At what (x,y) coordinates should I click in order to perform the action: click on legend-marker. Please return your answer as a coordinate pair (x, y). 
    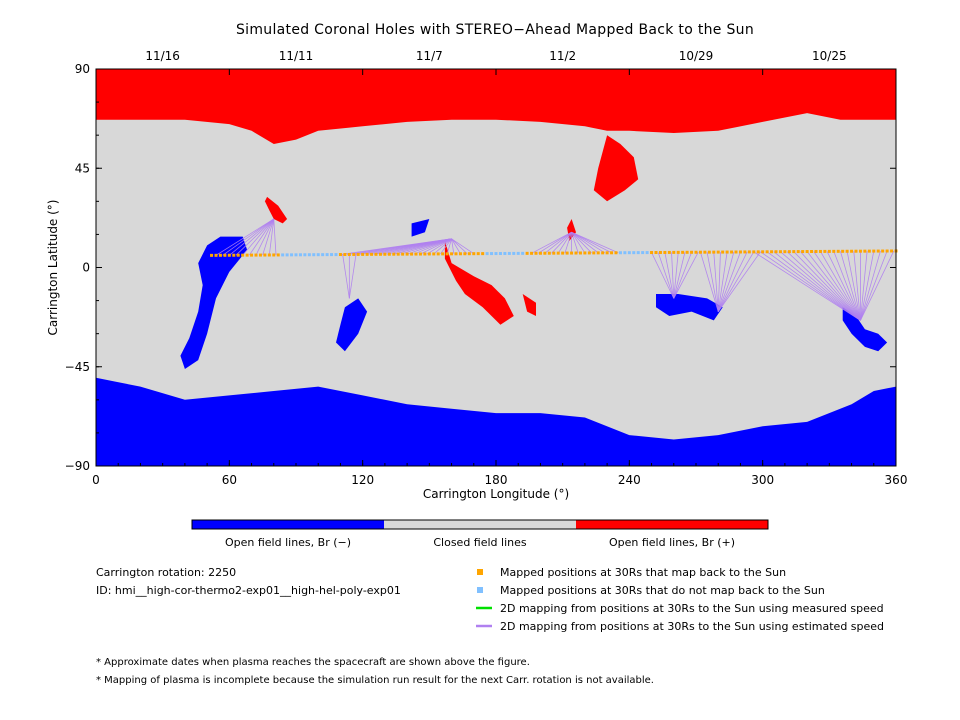
    Looking at the image, I should click on (480, 590).